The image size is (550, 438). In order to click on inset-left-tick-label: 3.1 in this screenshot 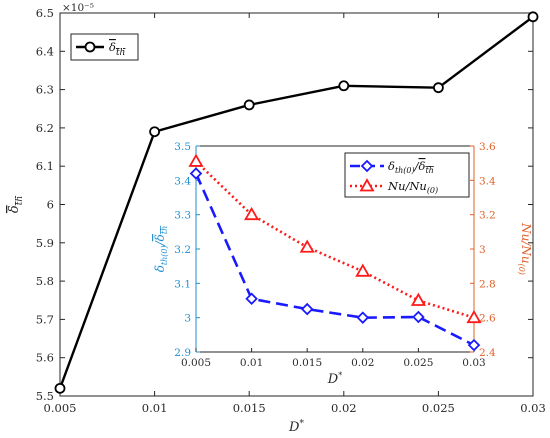, I will do `click(182, 284)`.